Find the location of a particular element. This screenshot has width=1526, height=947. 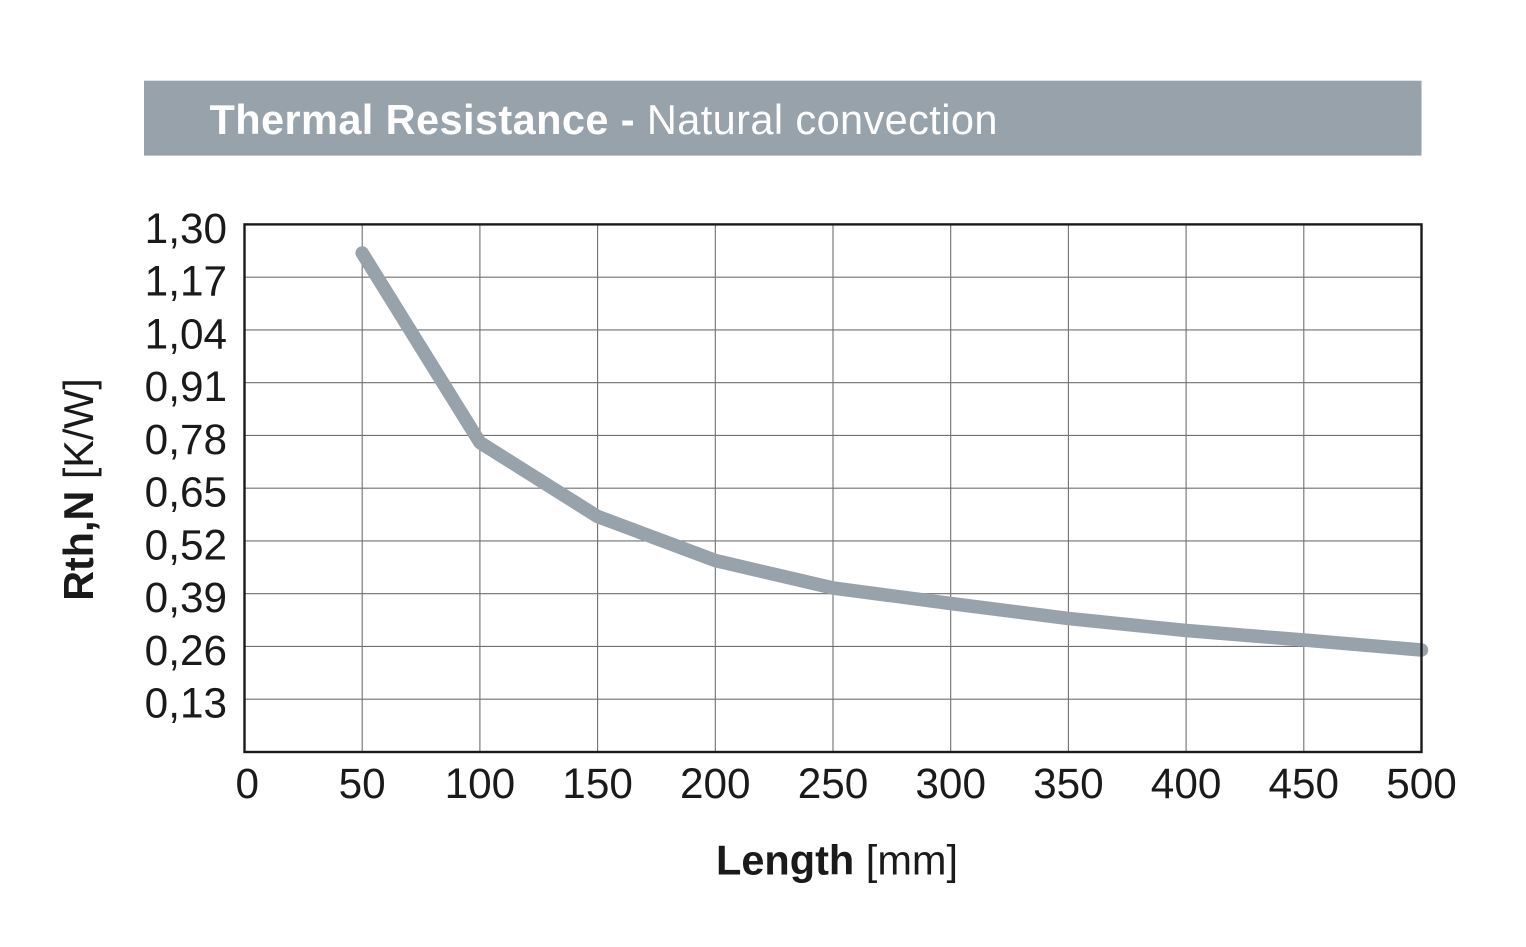

svg-text:Thermal Resistance - Natural c: Thermal Resistance - Natural convection is located at coordinates (604, 119).